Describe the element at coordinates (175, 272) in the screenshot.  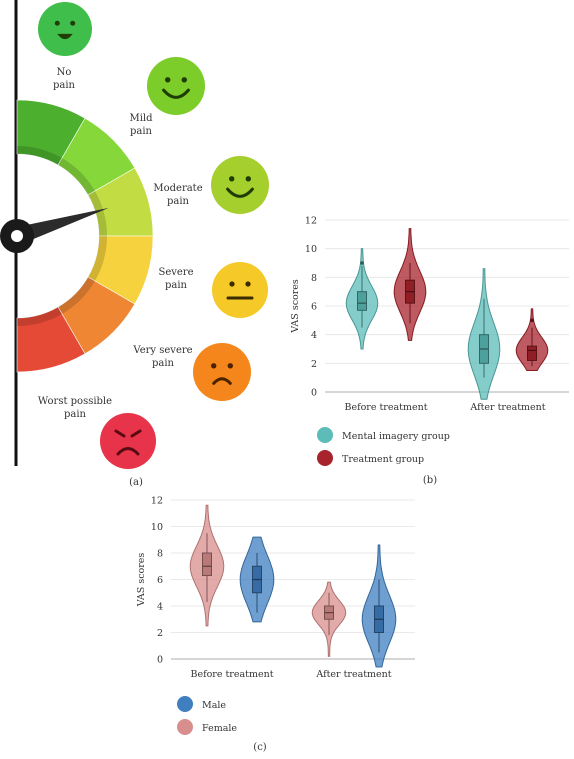
I see `pain-level-label: Severe` at that location.